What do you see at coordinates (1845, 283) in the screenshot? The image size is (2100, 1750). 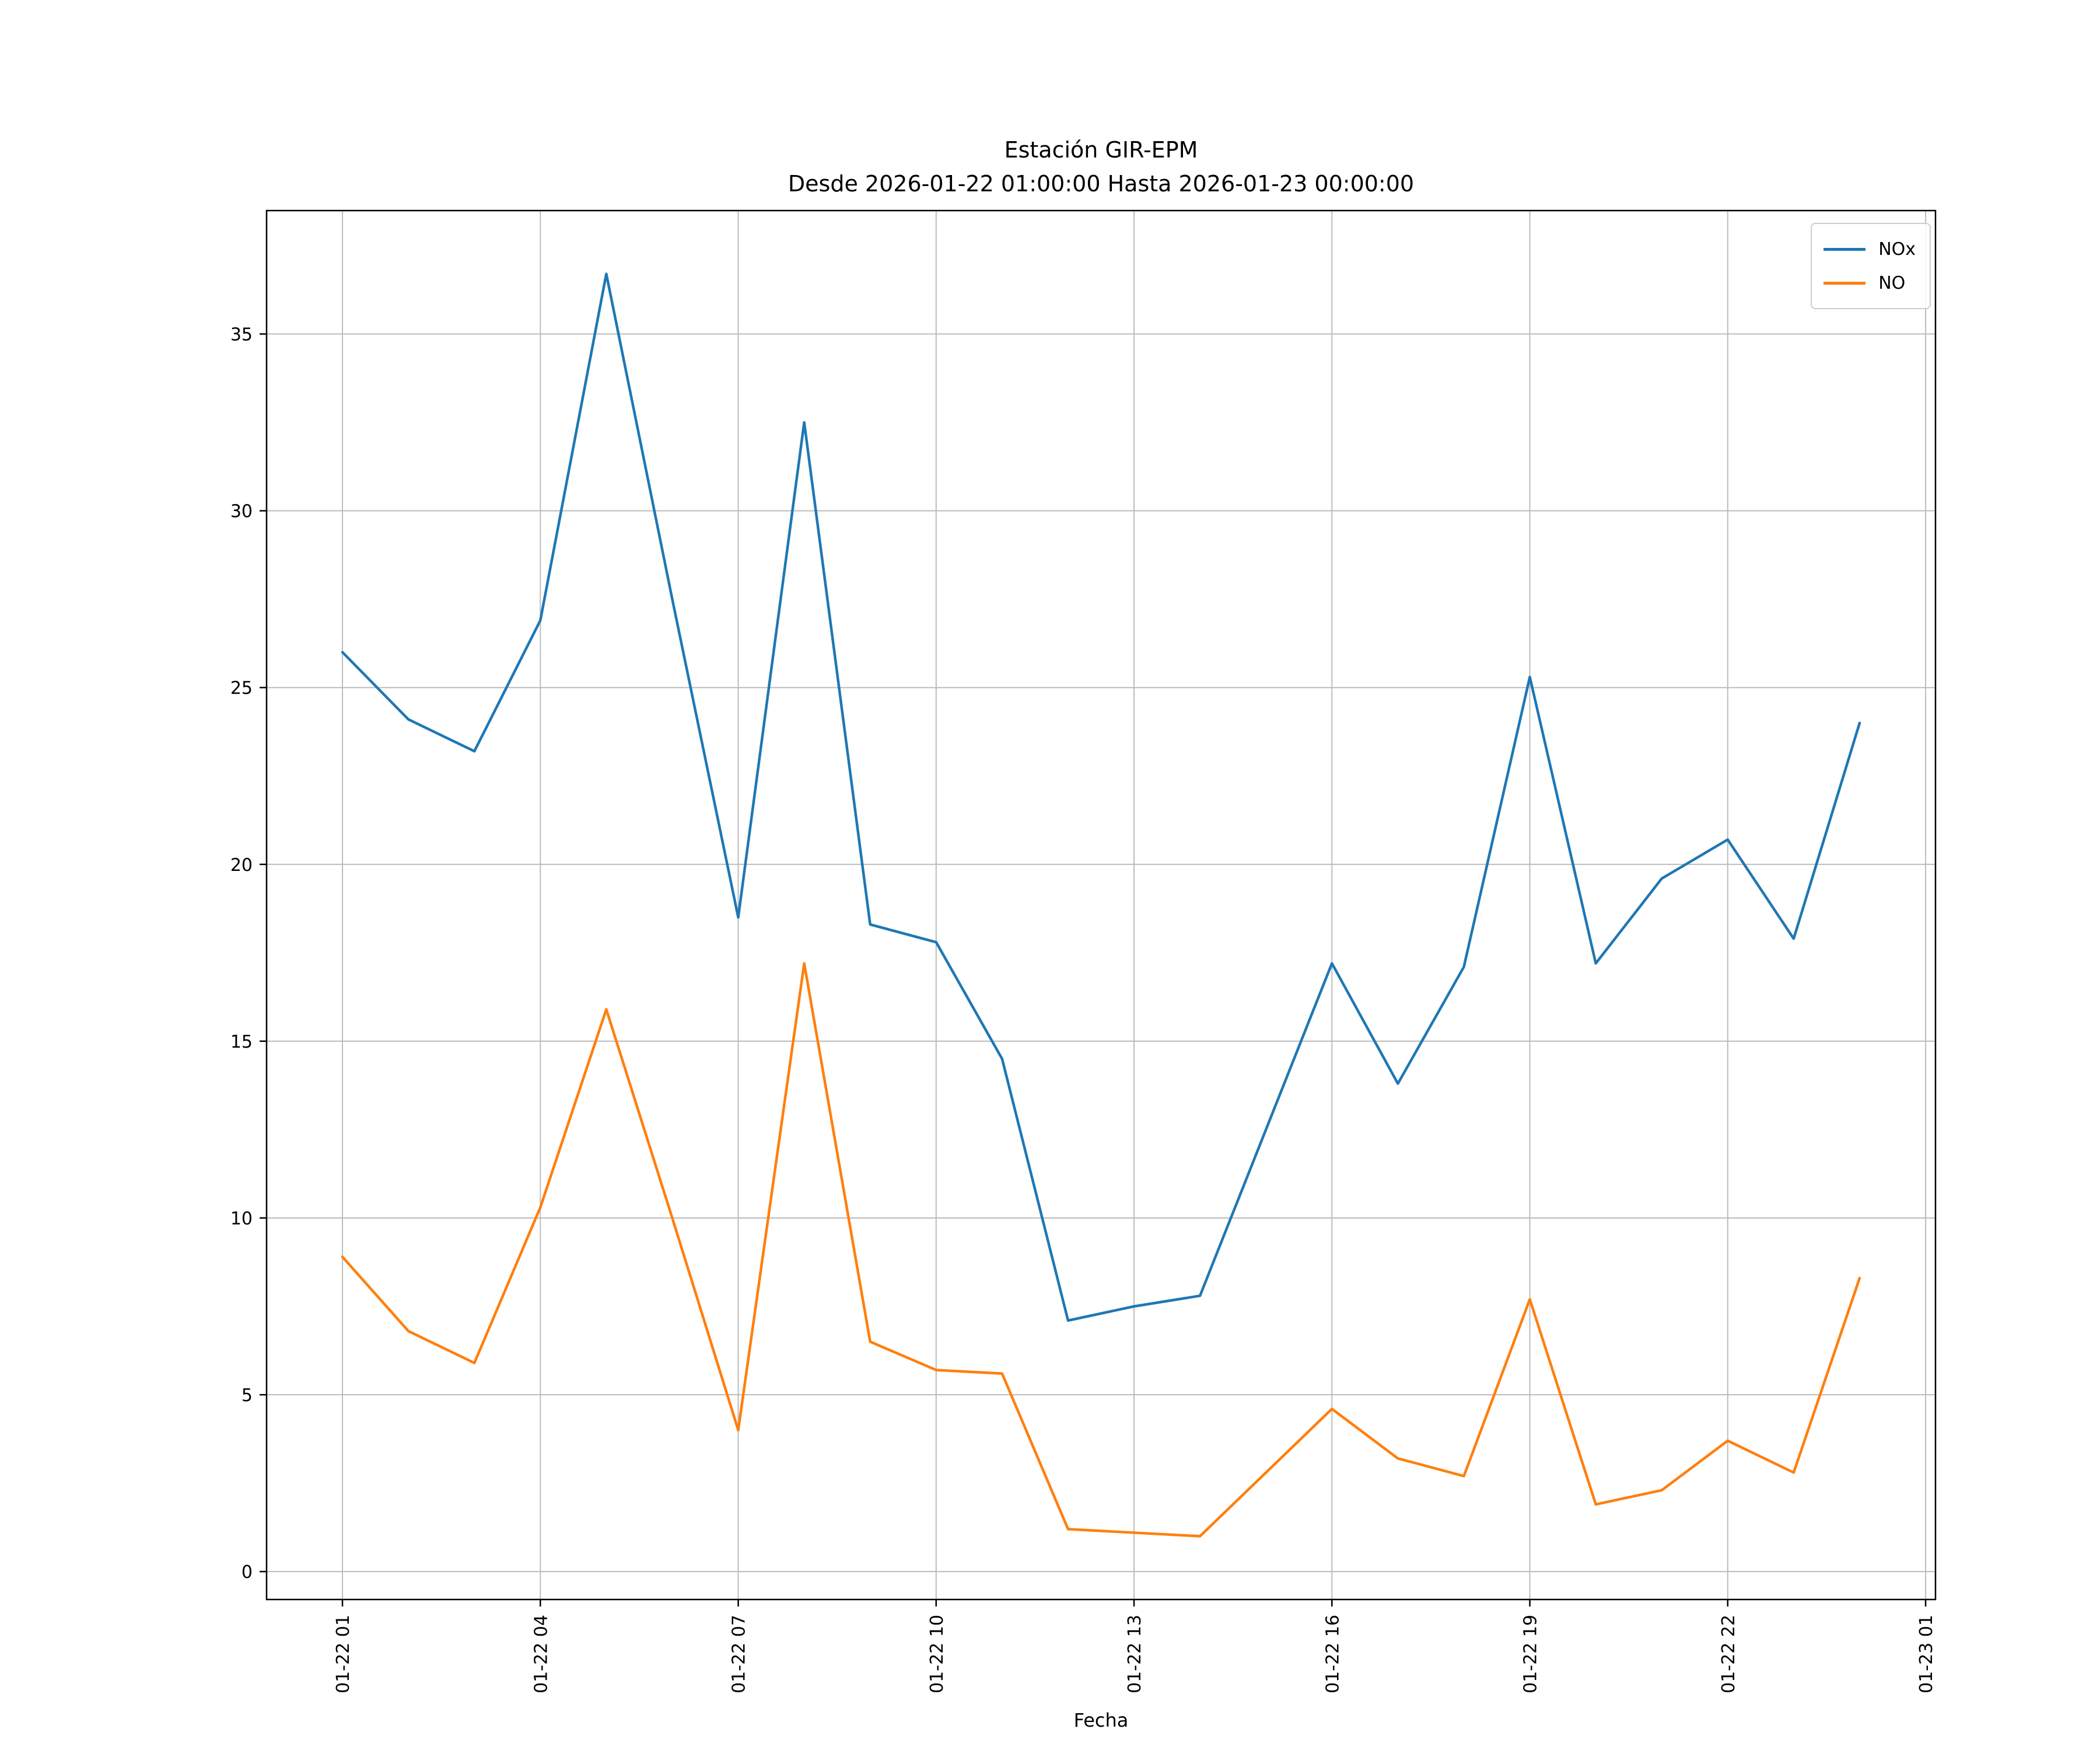 I see `no-line-swatch` at bounding box center [1845, 283].